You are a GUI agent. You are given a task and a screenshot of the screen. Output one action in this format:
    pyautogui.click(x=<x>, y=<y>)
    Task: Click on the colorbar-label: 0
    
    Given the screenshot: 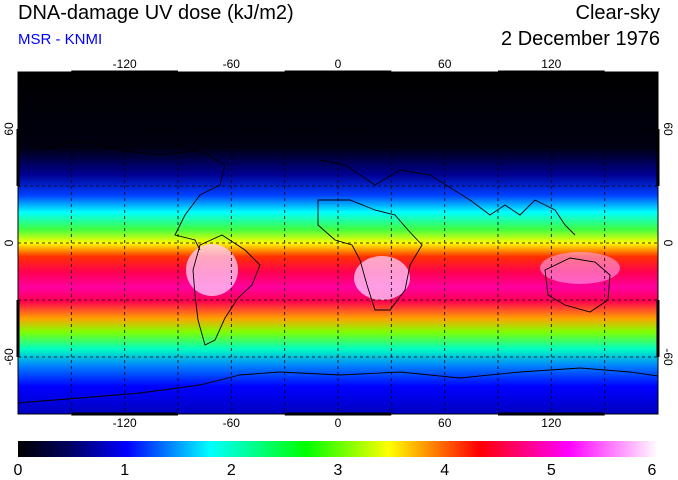 What is the action you would take?
    pyautogui.click(x=18, y=470)
    